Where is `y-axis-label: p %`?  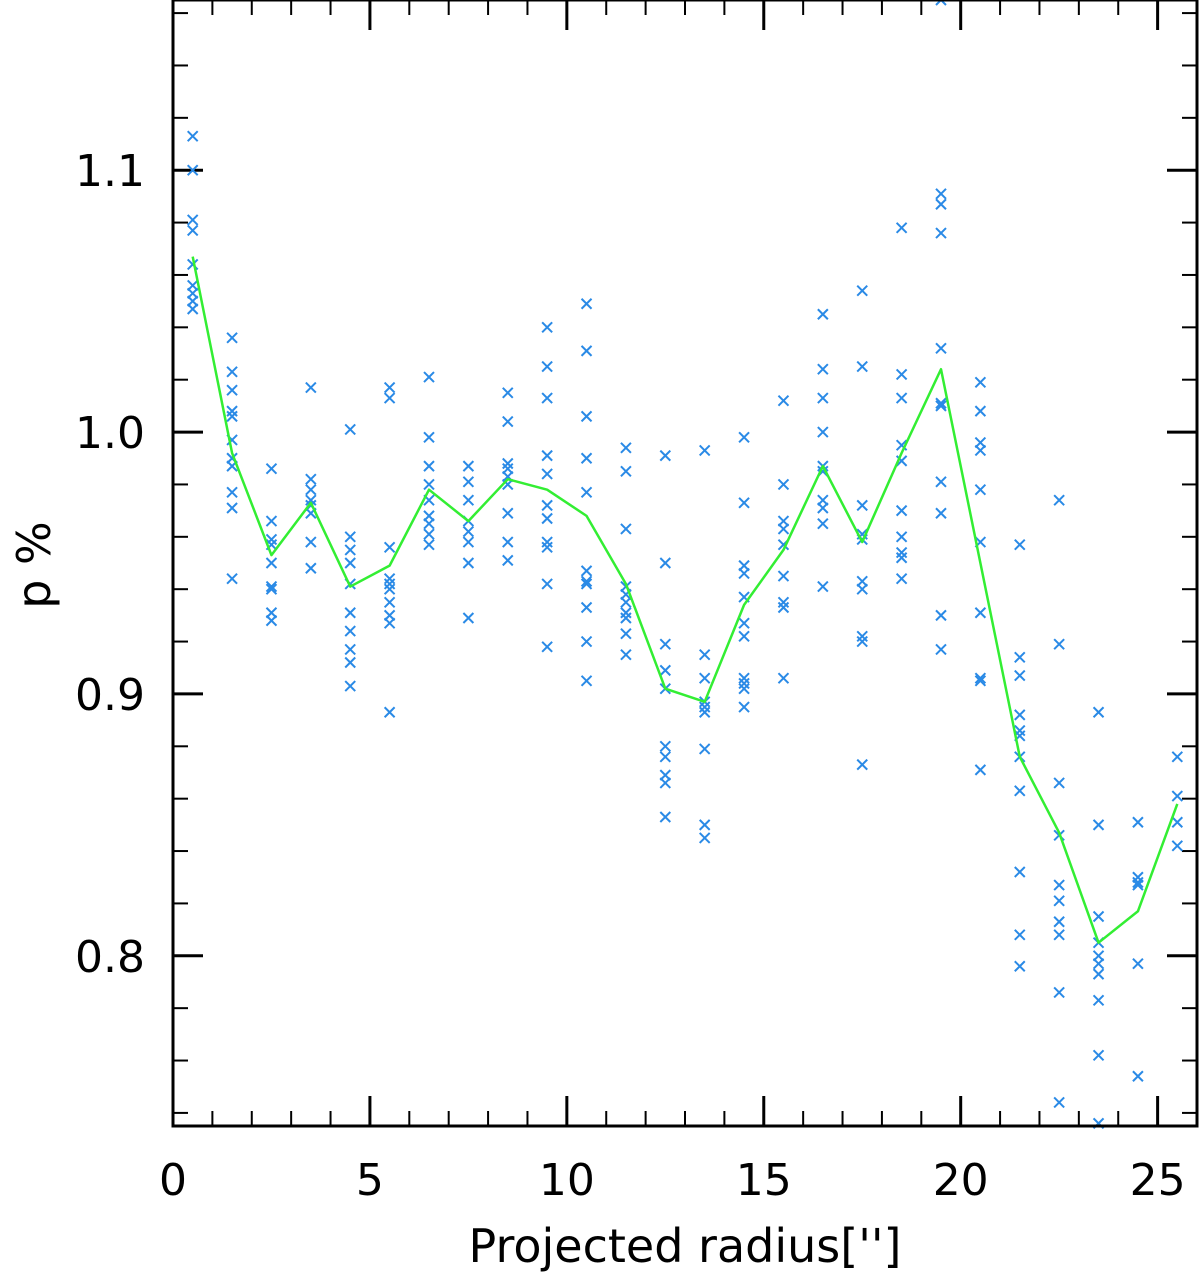 y-axis-label: p % is located at coordinates (34, 565).